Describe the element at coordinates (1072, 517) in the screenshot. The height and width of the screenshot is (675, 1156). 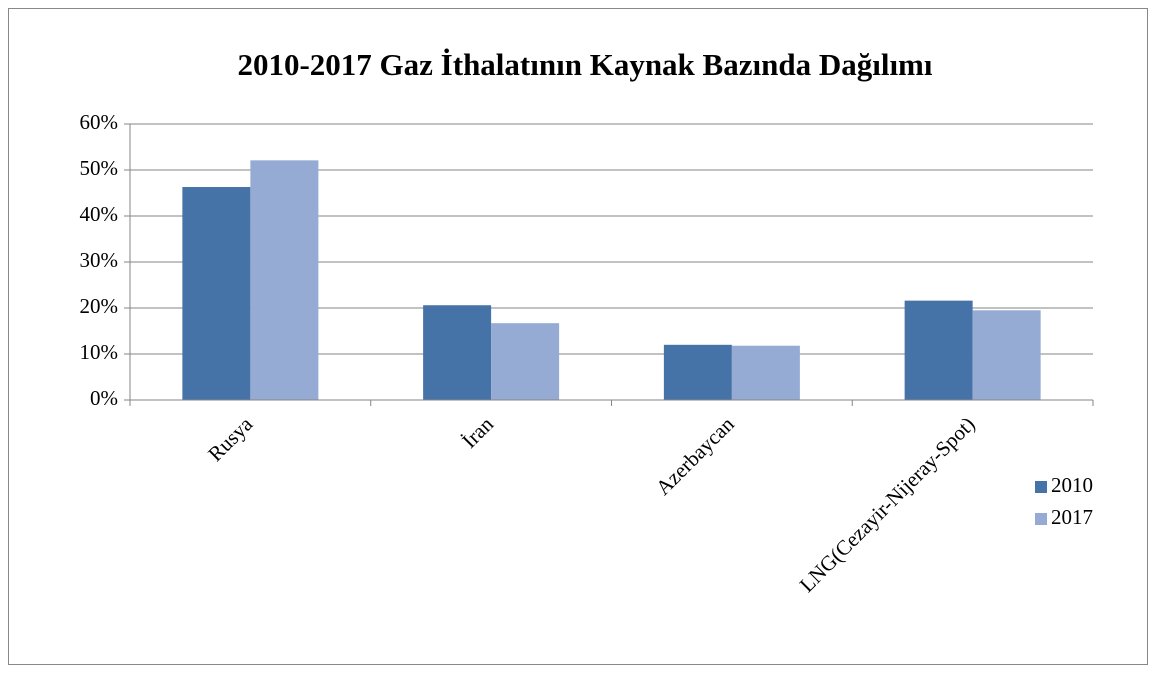
I see `legend-label: 2017` at that location.